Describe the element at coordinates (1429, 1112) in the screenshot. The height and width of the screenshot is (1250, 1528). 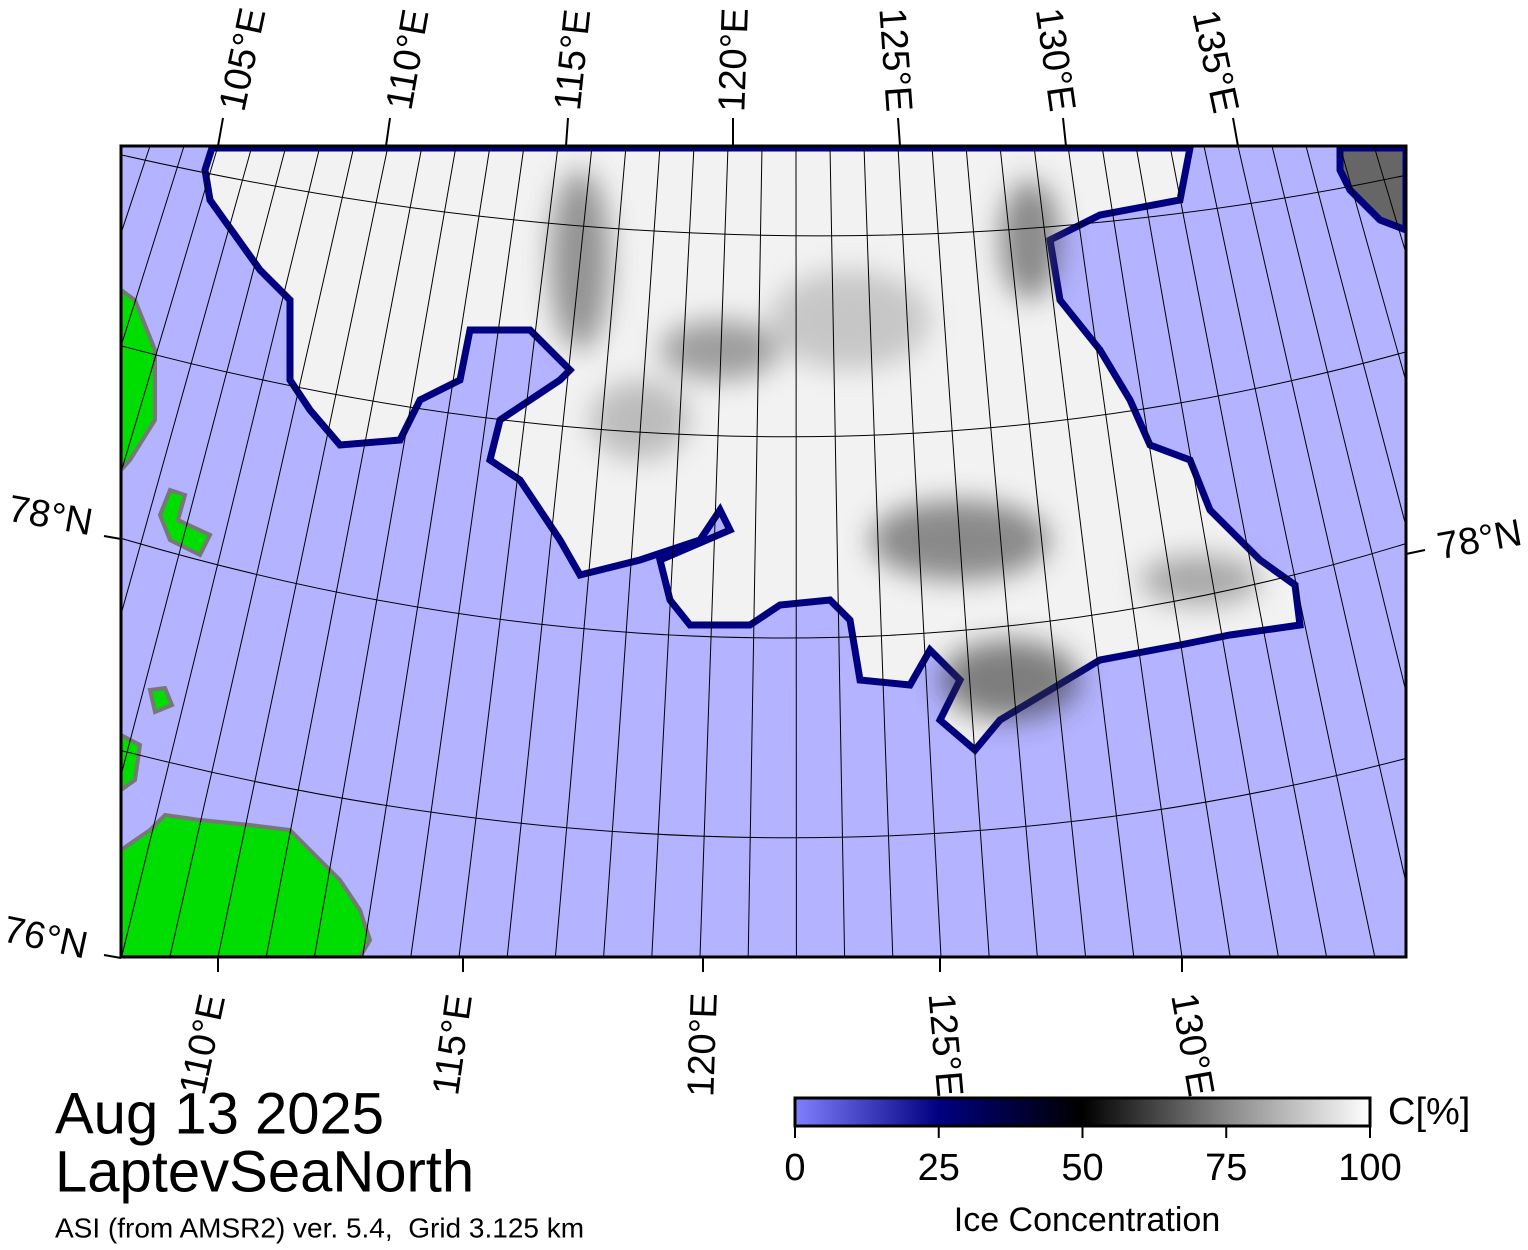
I see `colorbar-unit: C[%]` at that location.